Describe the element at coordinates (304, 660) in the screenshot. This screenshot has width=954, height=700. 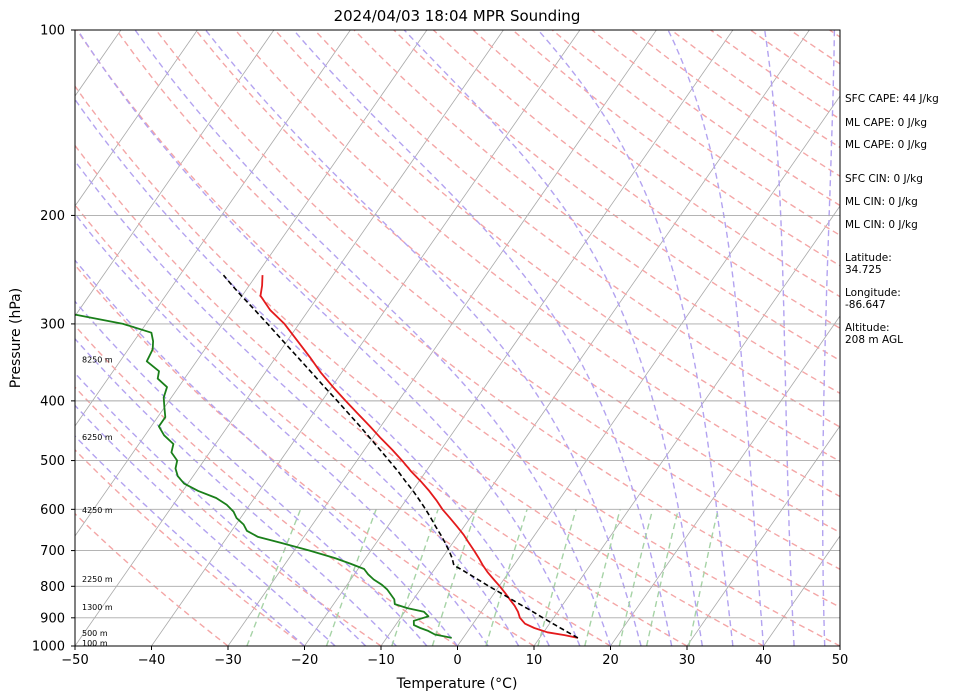
I see `x-tick-label: −20` at that location.